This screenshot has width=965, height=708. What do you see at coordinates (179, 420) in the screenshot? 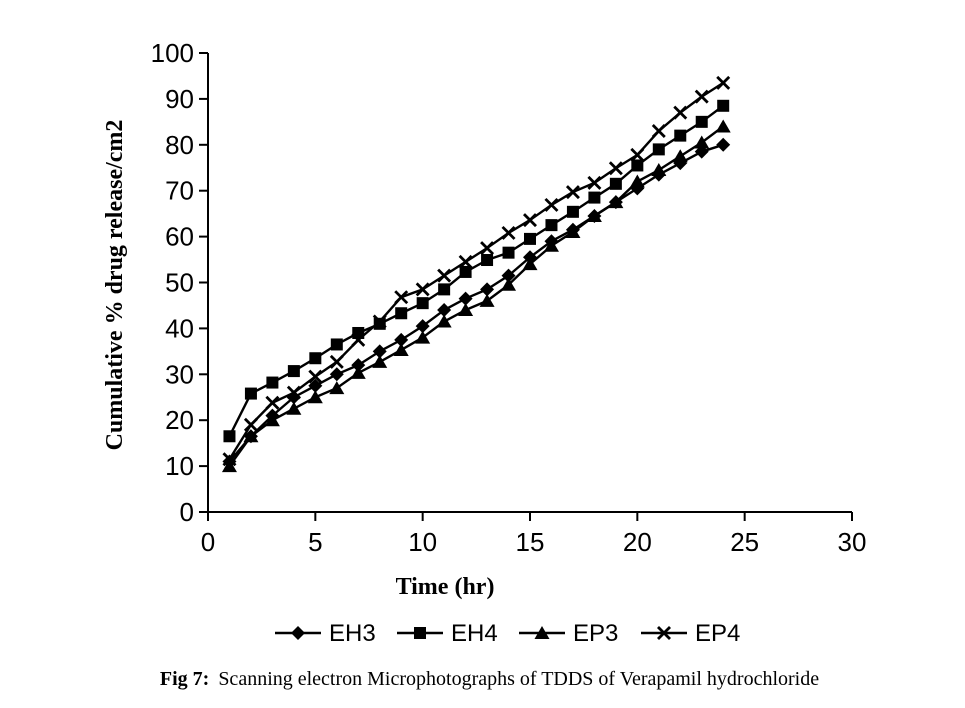
I see `y-tick-label: 20` at bounding box center [179, 420].